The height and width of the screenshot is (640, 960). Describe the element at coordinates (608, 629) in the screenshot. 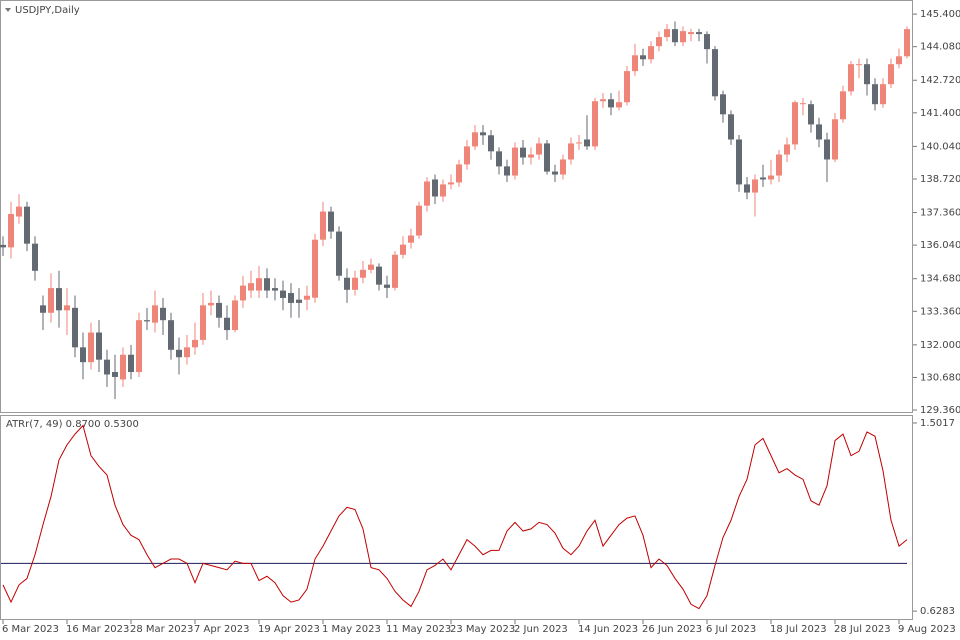

I see `x-tick-label: 14 Jun 2023` at that location.